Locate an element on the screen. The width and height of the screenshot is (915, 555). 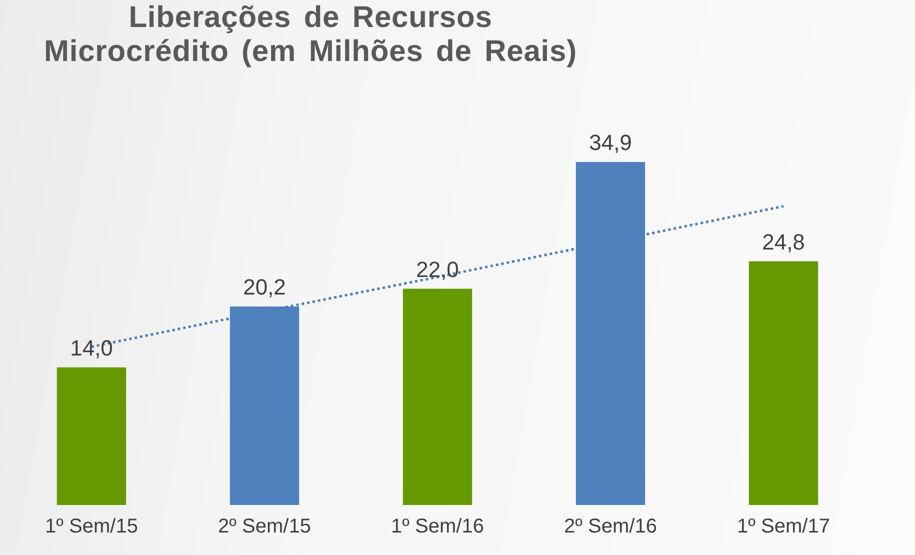
x-tick-label: 2º Sem/15 is located at coordinates (264, 527).